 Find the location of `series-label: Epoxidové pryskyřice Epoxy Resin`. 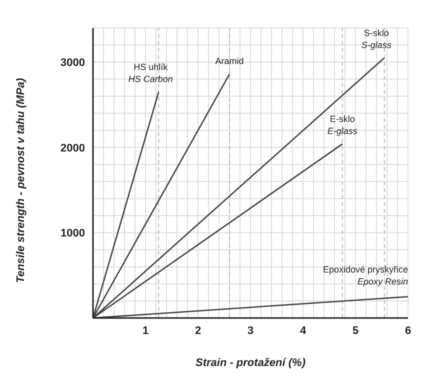

series-label: Epoxidové pryskyřice Epoxy Resin is located at coordinates (365, 275).